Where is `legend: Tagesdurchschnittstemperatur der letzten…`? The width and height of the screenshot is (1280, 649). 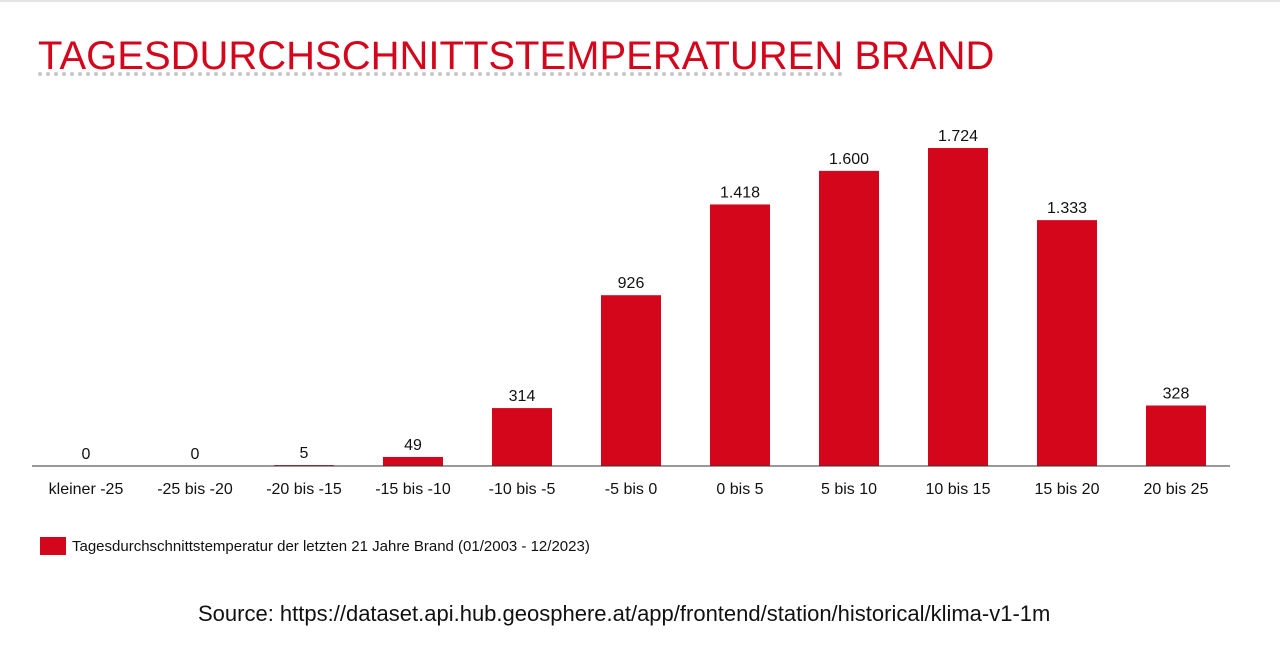
legend: Tagesdurchschnittstemperatur der letzten… is located at coordinates (315, 546).